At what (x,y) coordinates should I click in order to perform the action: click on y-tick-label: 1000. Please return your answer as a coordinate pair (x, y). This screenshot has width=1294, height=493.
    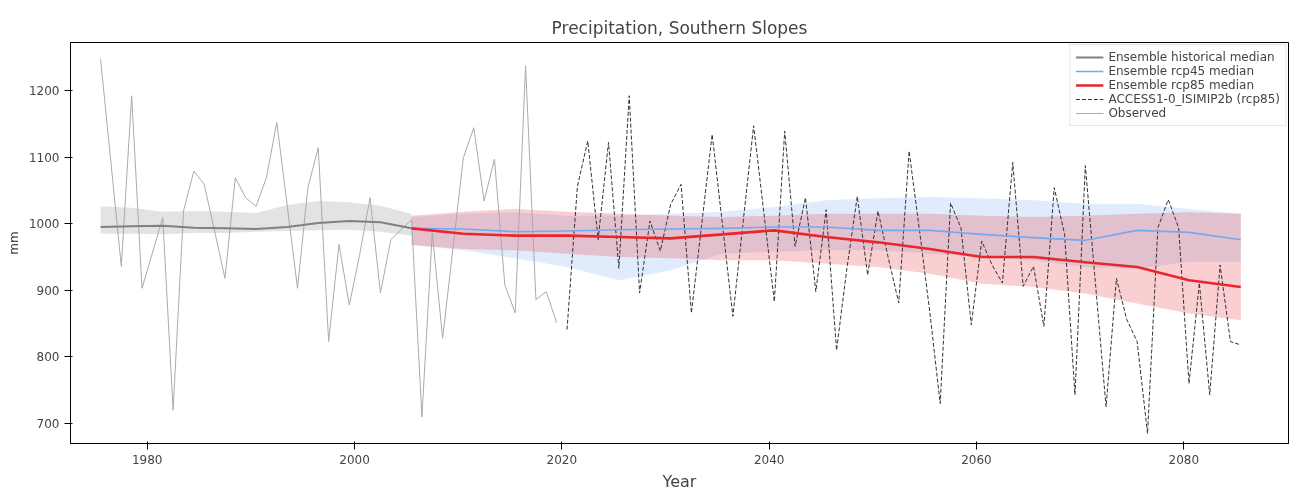
    Looking at the image, I should click on (44, 224).